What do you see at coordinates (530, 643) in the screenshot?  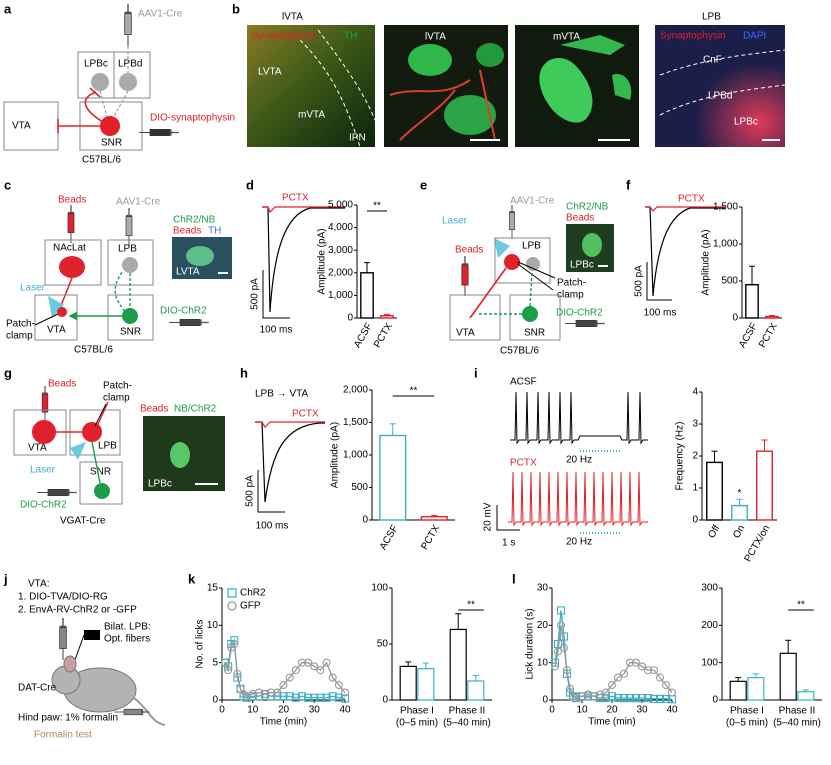 I see `y-axis-label: Lick duration (s)` at bounding box center [530, 643].